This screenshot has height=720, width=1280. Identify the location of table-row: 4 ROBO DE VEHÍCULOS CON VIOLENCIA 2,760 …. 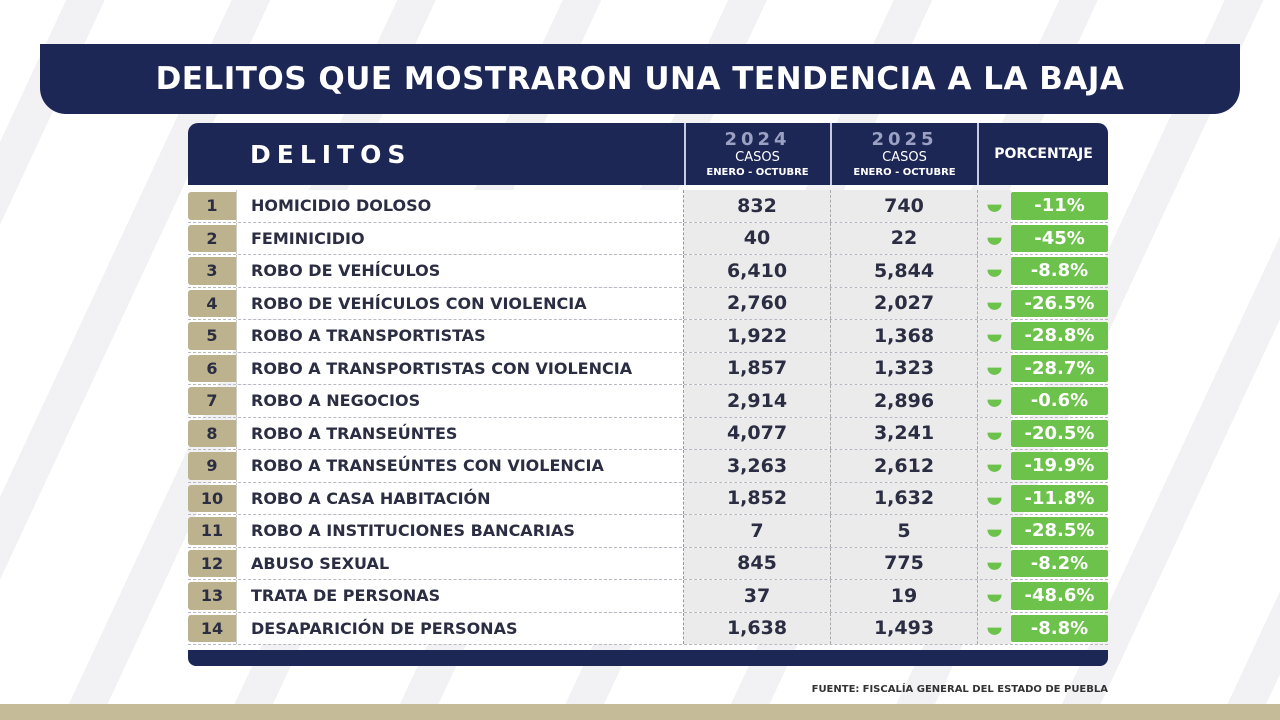
(648, 303).